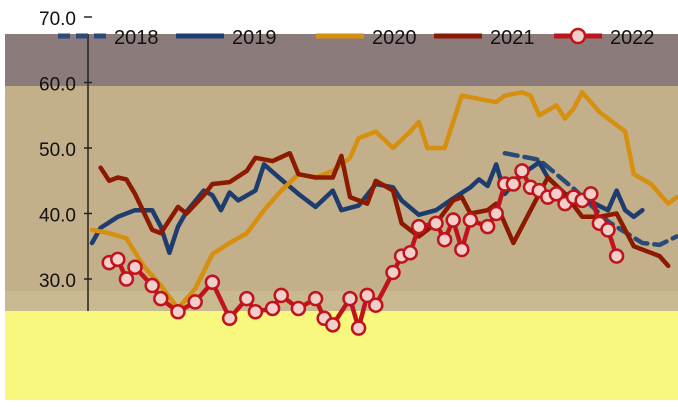 The height and width of the screenshot is (410, 678). Describe the element at coordinates (57, 216) in the screenshot. I see `y-tick-label: 40.0` at that location.